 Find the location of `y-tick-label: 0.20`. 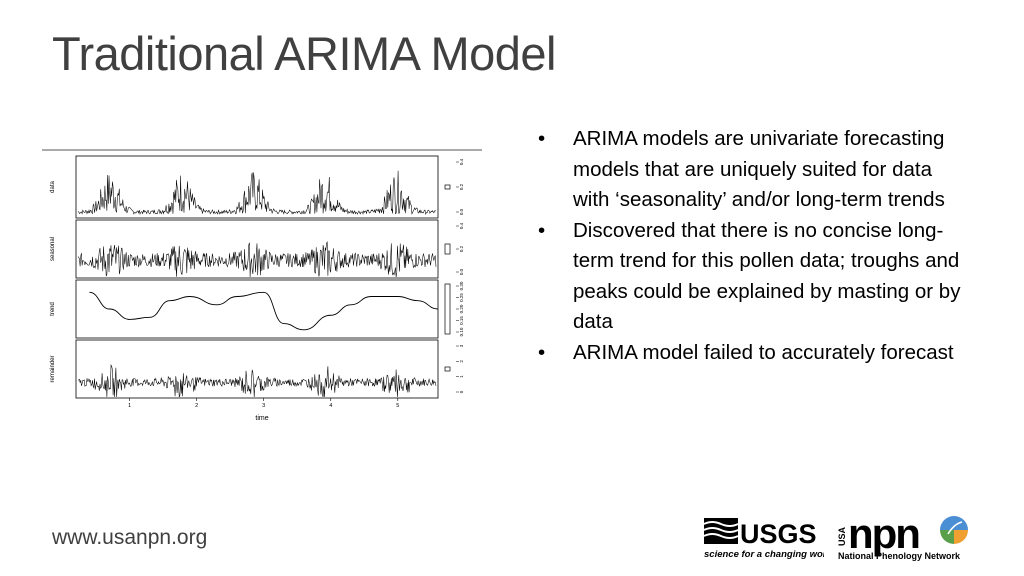

y-tick-label: 0.20 is located at coordinates (461, 308).